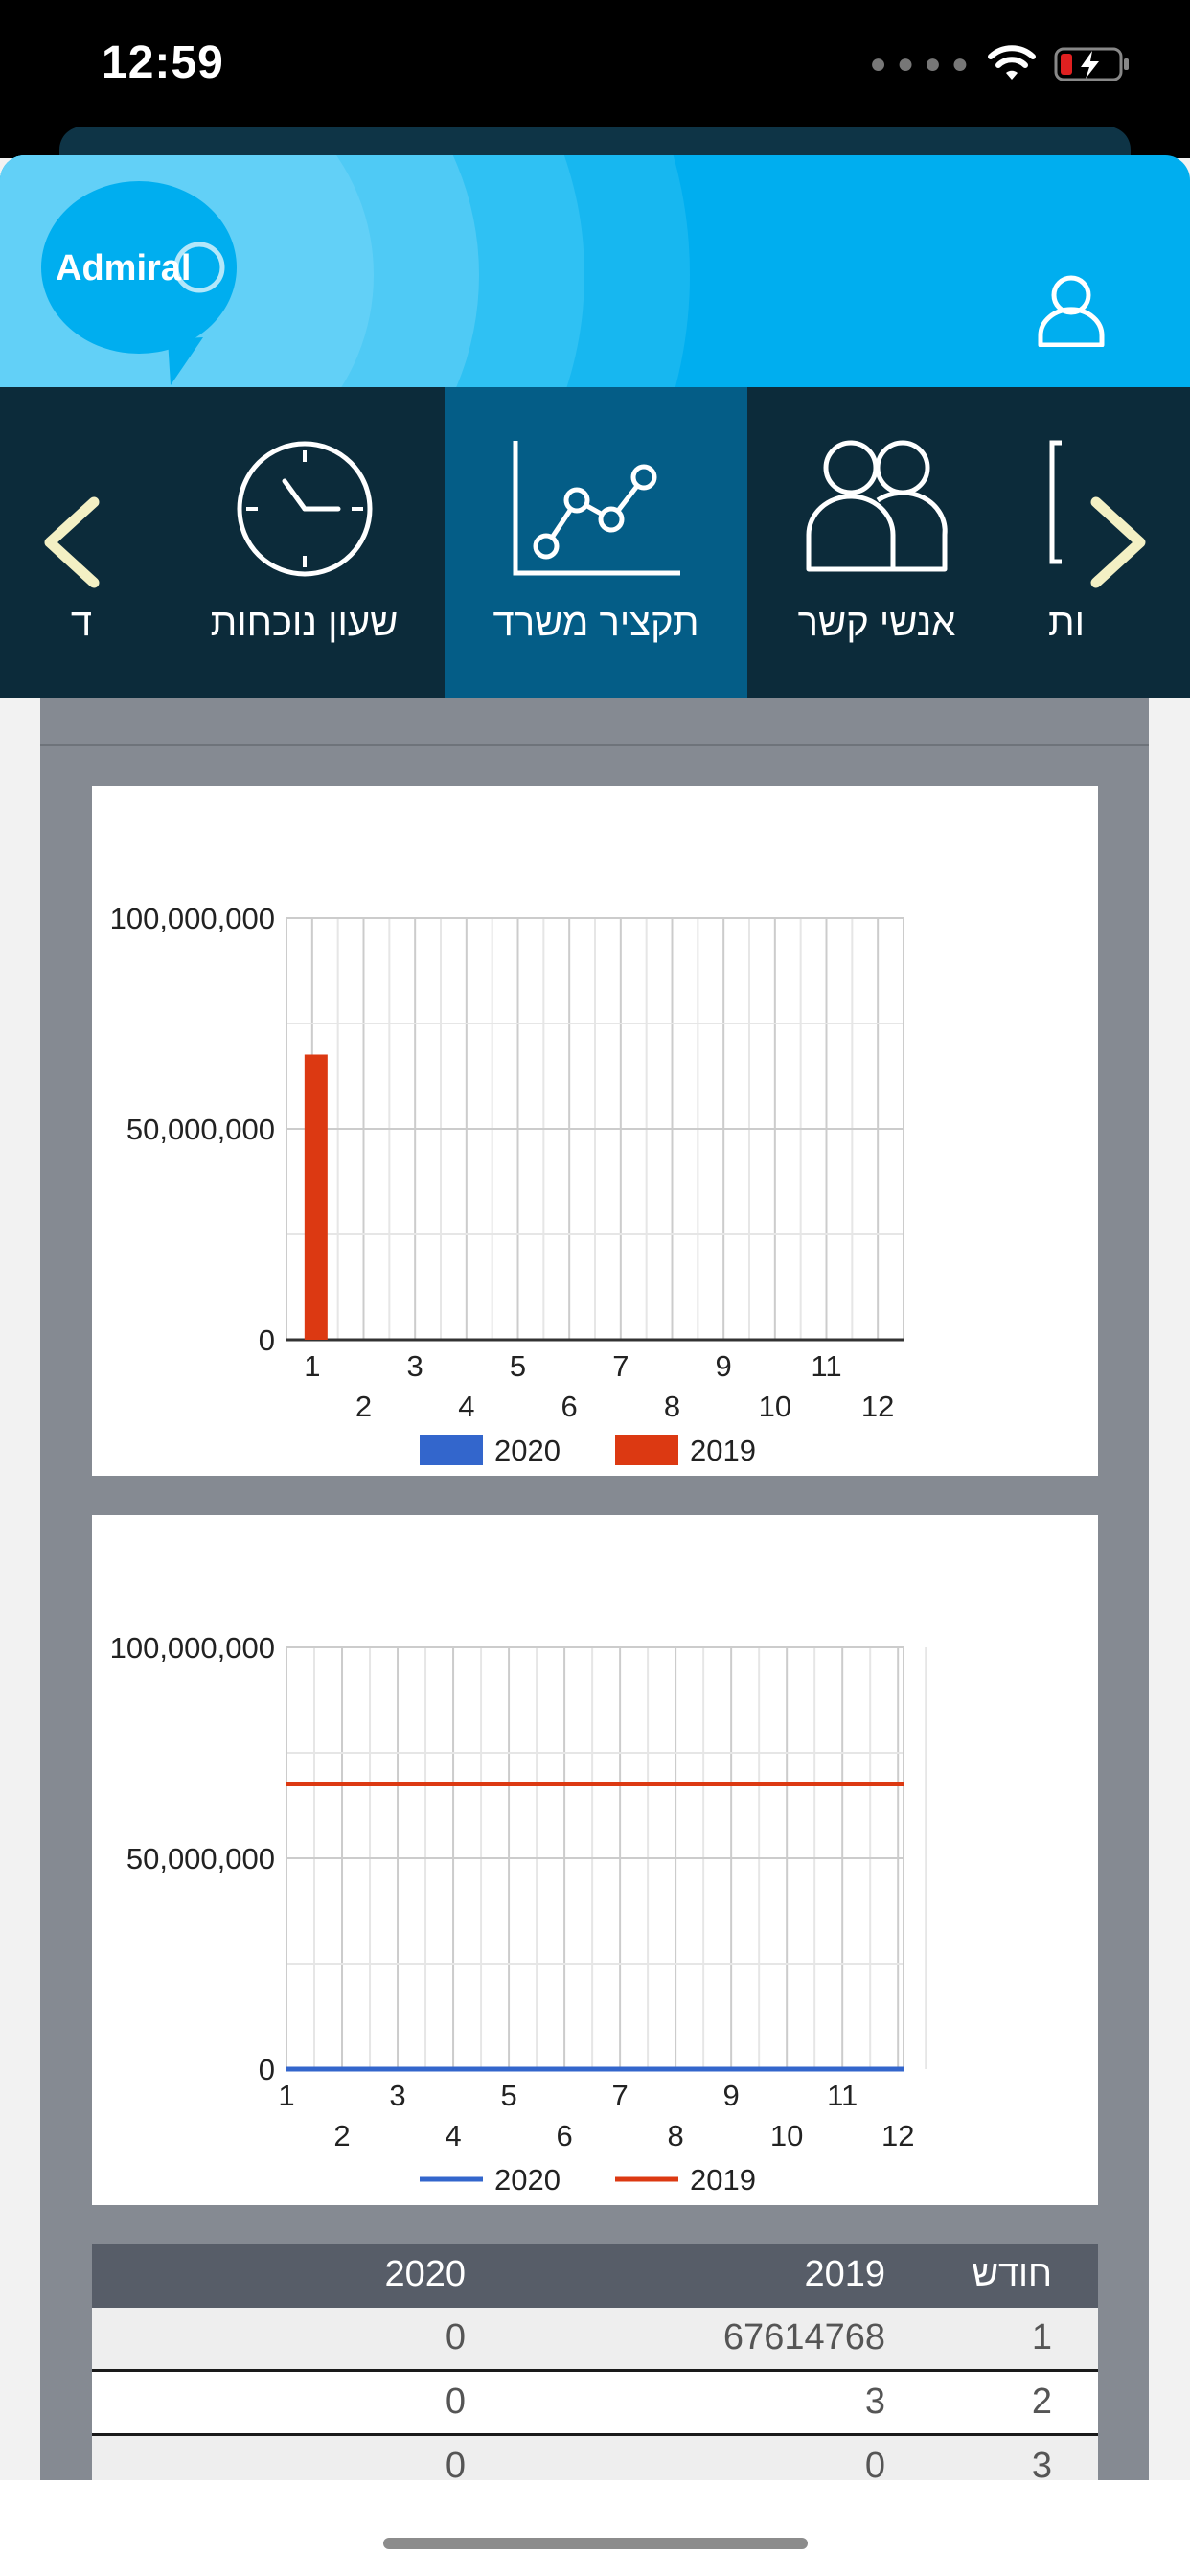  I want to click on signal-dots-icon: ● ● ● ●, so click(920, 64).